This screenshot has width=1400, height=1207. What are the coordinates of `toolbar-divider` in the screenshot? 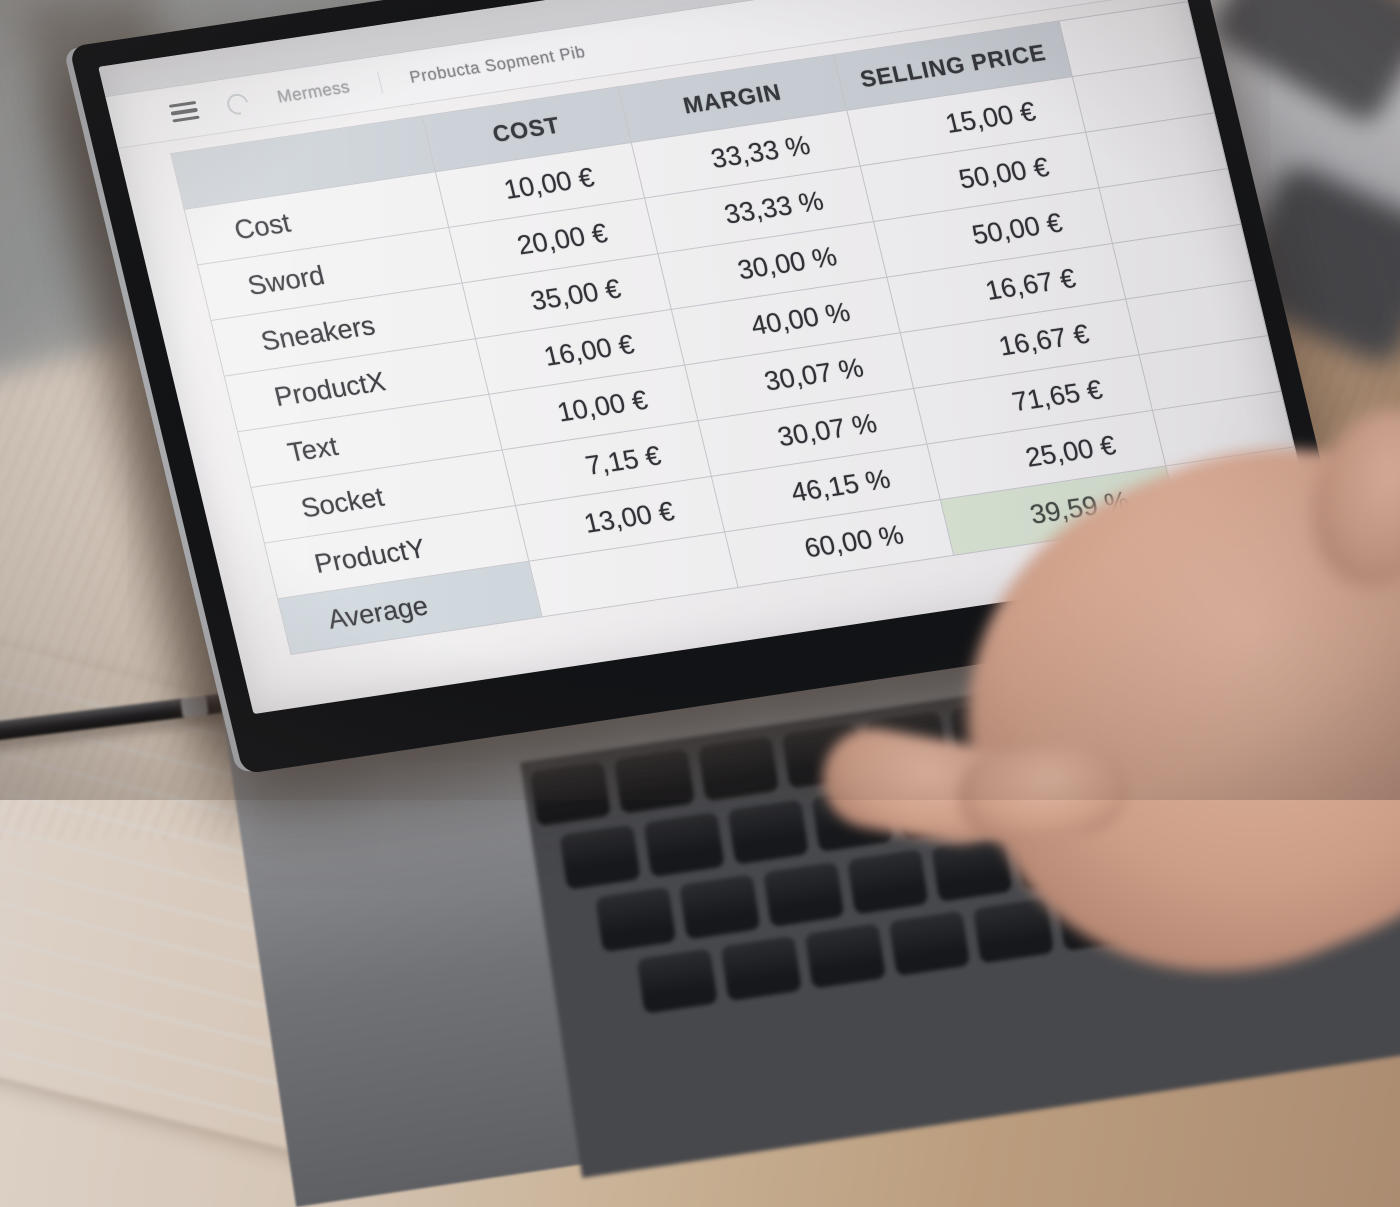 It's located at (380, 83).